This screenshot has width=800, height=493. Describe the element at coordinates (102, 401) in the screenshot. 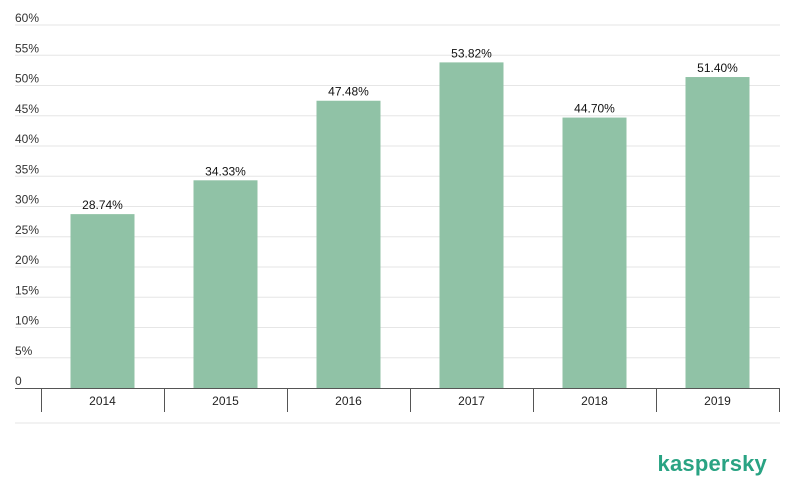

I see `x-tick-label-2014: 2014` at that location.